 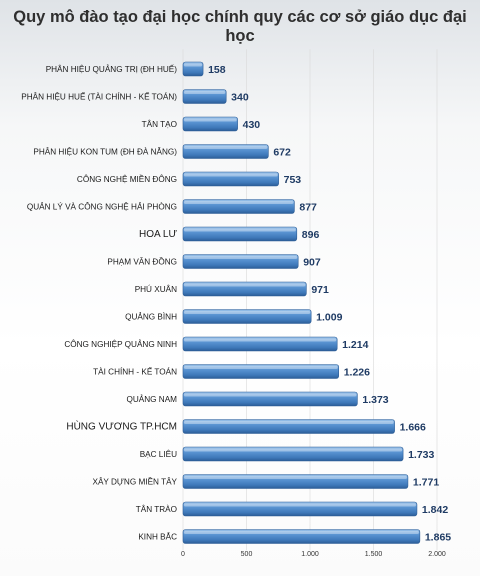 I want to click on category-label: PHÂN HIỆU KON TUM (ĐH ĐÀ NẴNG), so click(x=105, y=151).